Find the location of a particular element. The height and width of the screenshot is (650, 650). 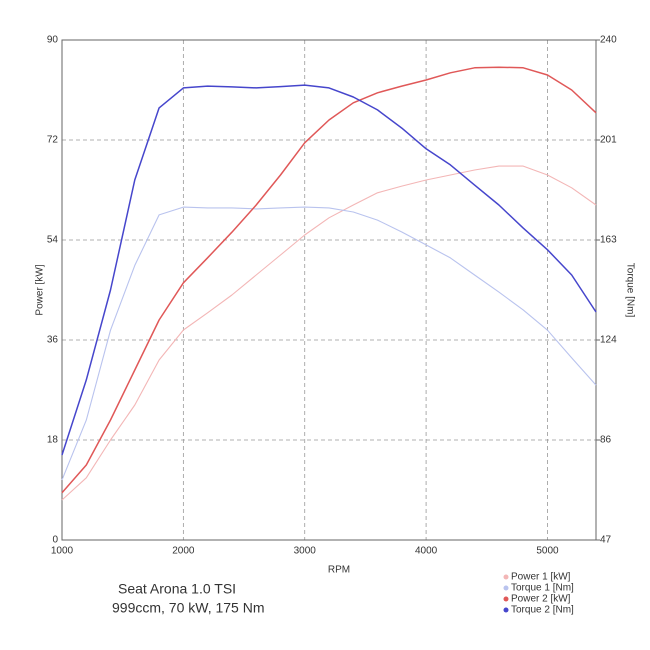

x-tick-label: 4000 is located at coordinates (426, 551).